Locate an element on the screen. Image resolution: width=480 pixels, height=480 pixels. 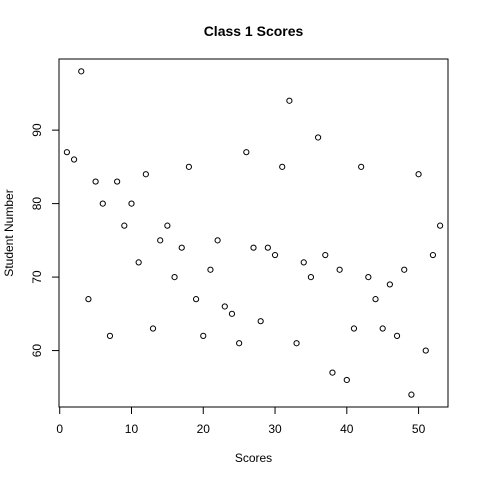
x-tick-label: 50 is located at coordinates (419, 429).